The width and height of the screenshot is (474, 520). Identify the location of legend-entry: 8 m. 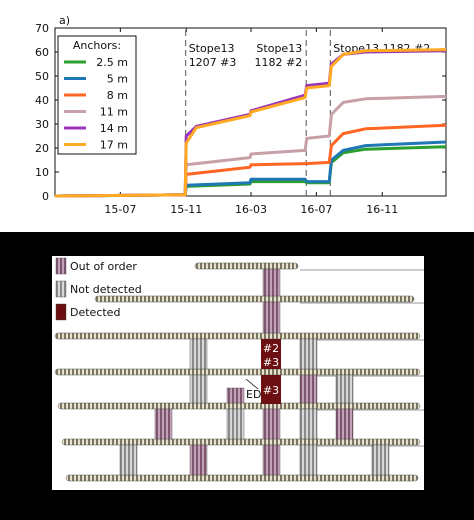
(117, 95).